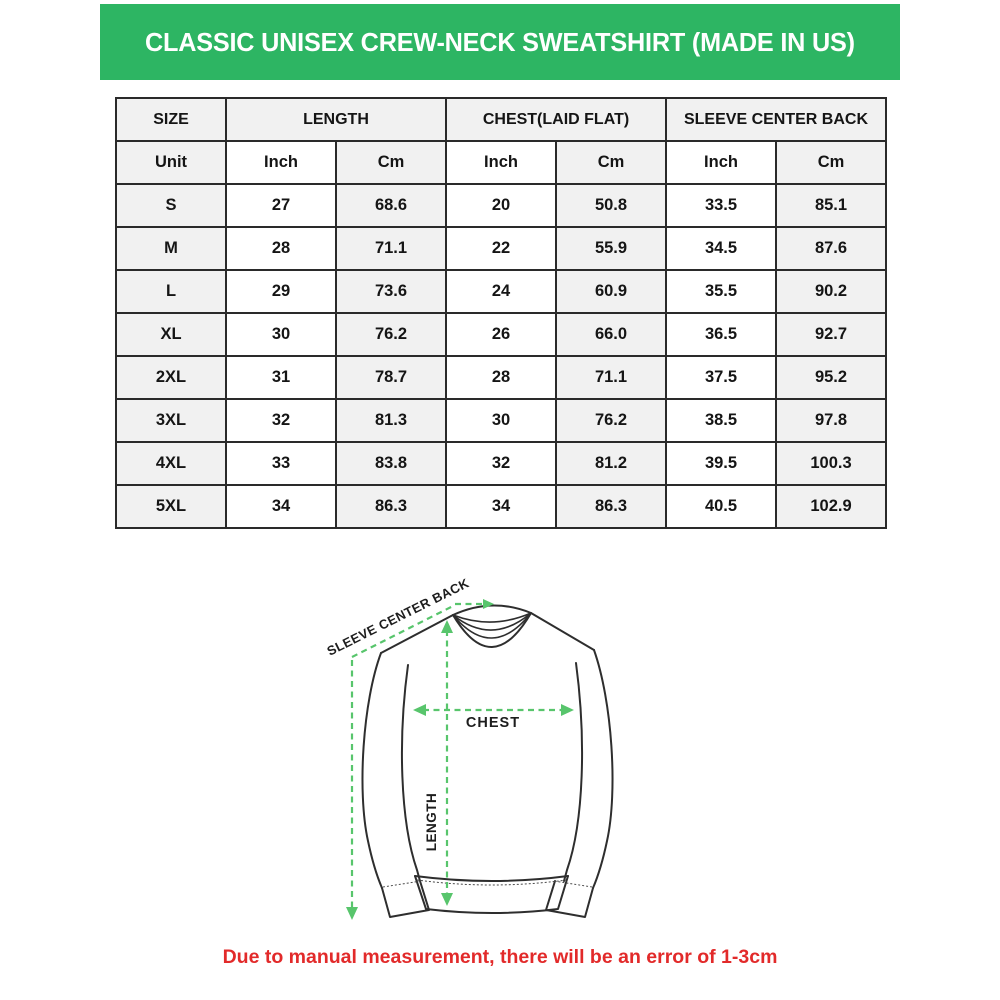 Image resolution: width=1000 pixels, height=1000 pixels. I want to click on table-row: S 27 68.6 20 50.8 33.5 85.1, so click(501, 205).